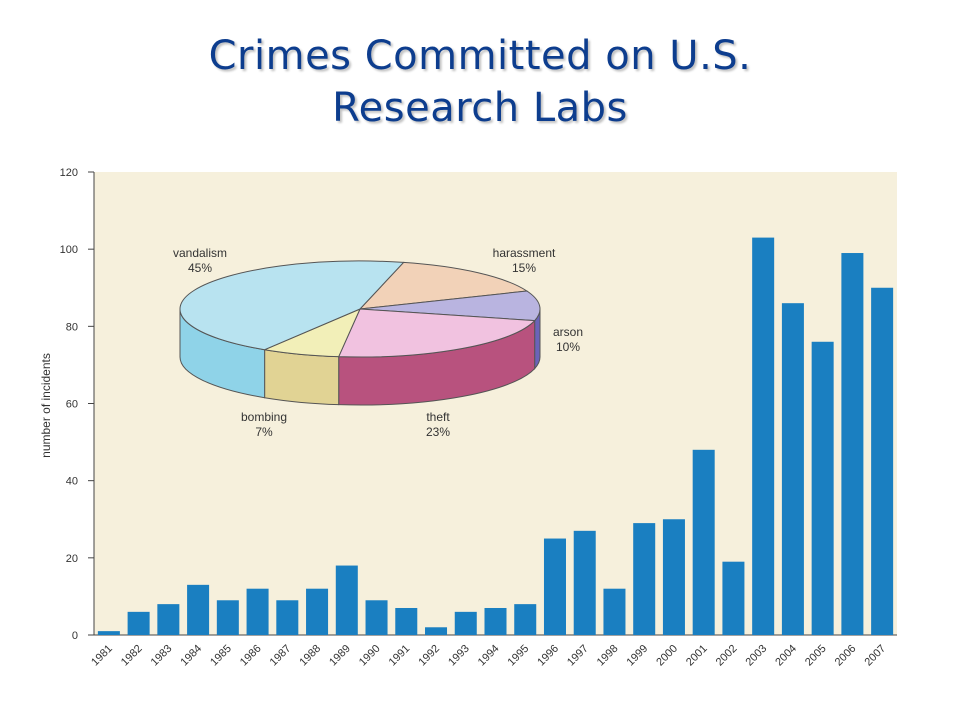 This screenshot has width=960, height=720. Describe the element at coordinates (287, 617) in the screenshot. I see `bar-1987` at that location.